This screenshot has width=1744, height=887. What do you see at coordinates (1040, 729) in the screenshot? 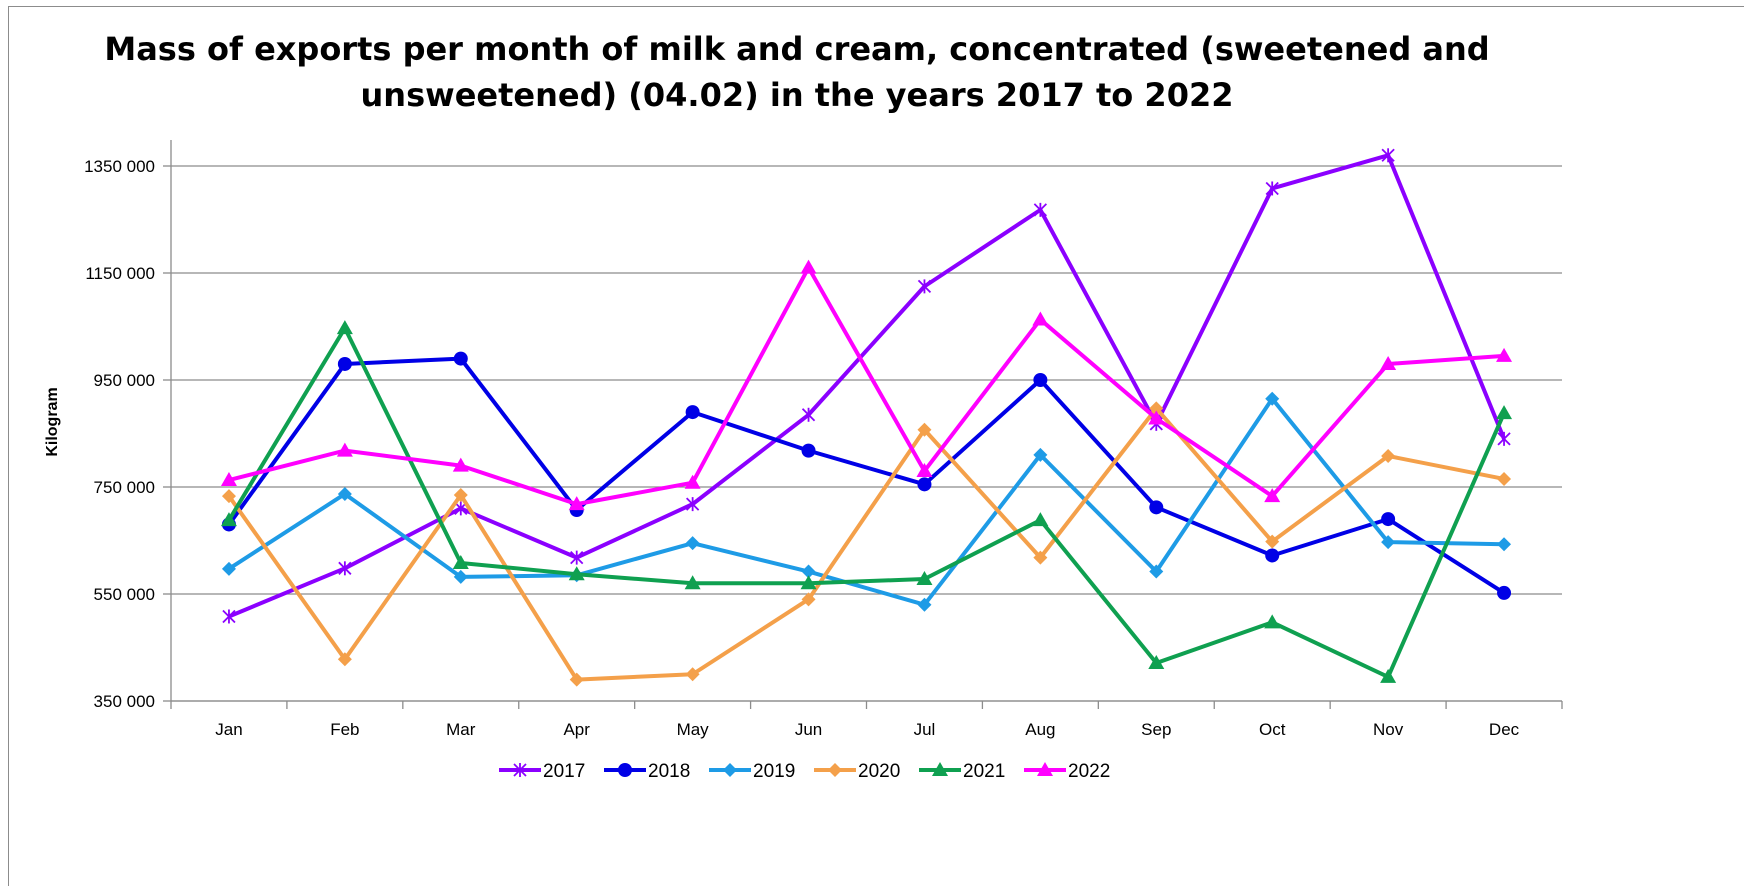
I see `x-tick-label: Aug` at bounding box center [1040, 729].